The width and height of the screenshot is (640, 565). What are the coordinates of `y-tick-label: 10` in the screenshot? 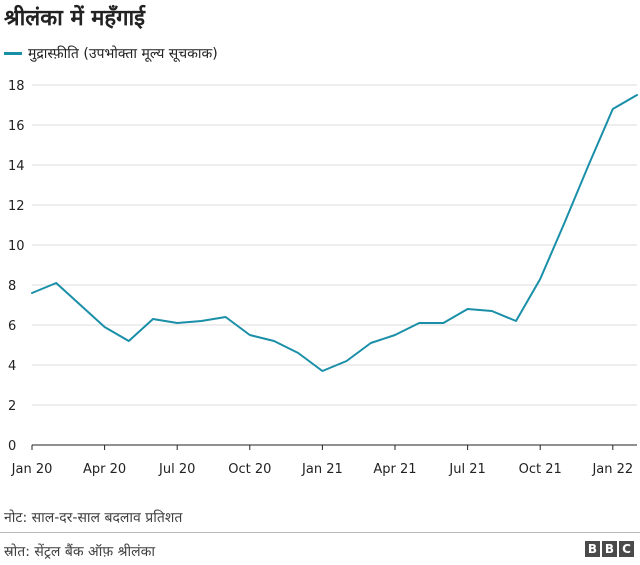 It's located at (16, 246).